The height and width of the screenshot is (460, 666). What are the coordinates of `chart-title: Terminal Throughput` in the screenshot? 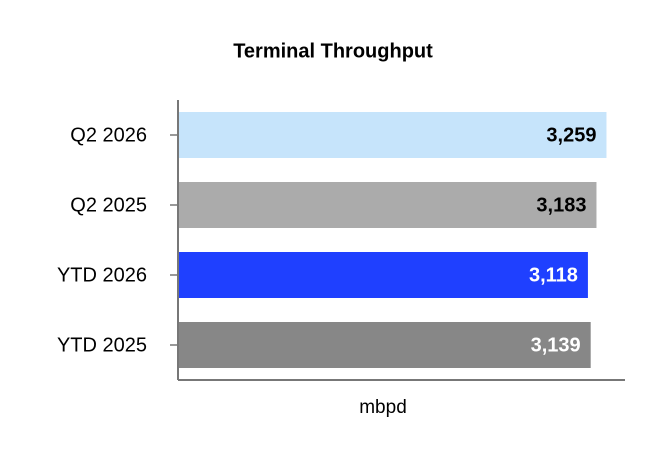 It's located at (333, 51).